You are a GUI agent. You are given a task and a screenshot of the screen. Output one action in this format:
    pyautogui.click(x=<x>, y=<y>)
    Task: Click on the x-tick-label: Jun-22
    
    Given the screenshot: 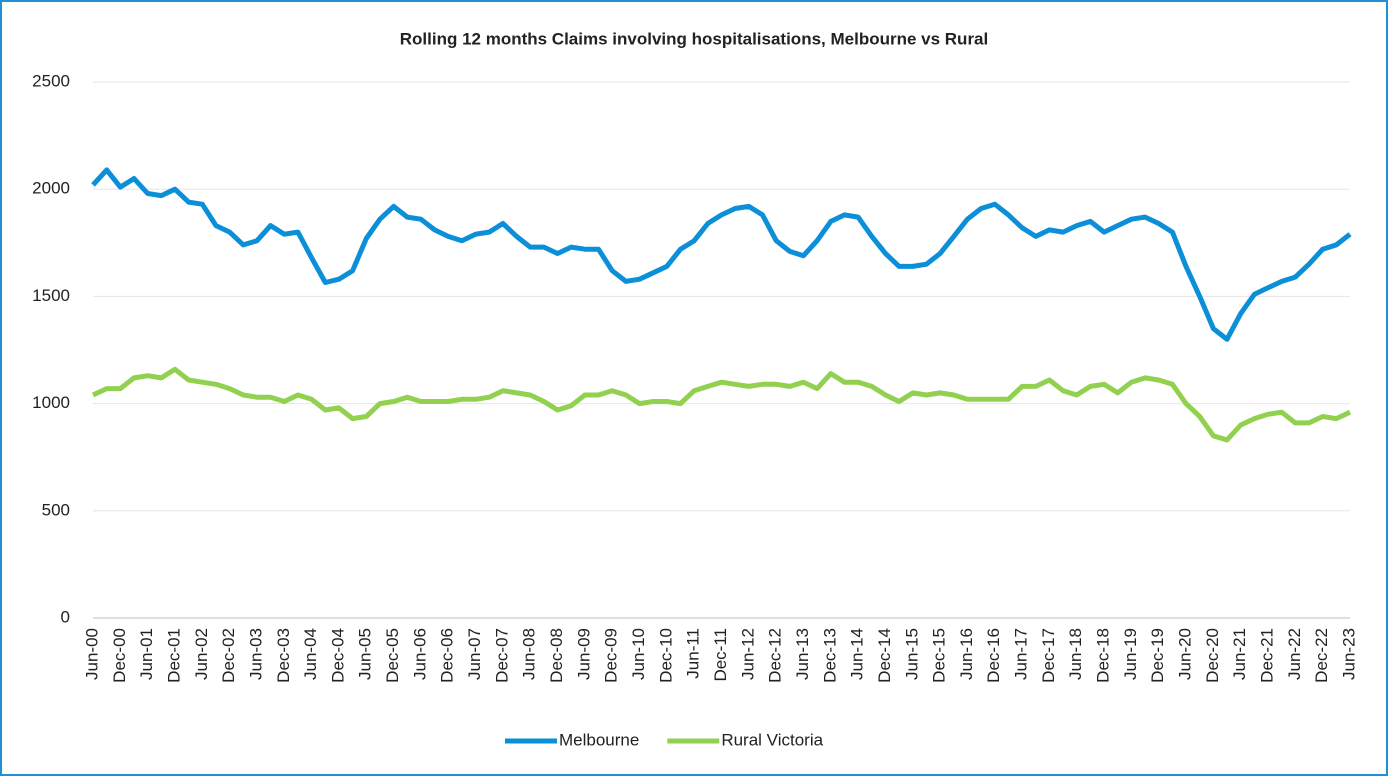 What is the action you would take?
    pyautogui.click(x=1294, y=654)
    